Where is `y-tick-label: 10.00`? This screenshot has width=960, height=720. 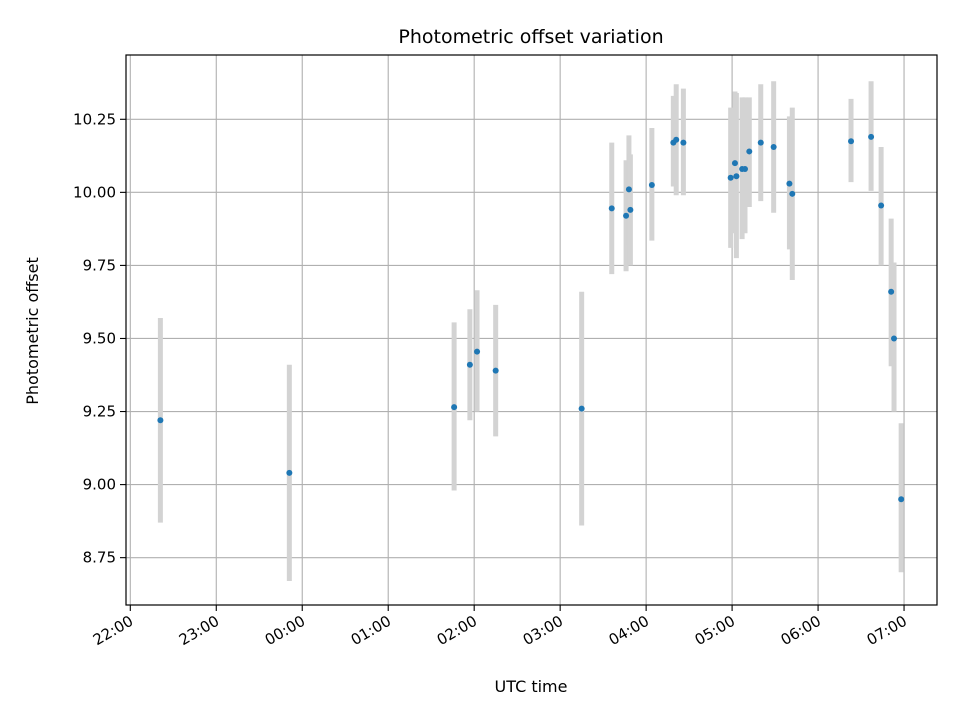
y-tick-label: 10.00 is located at coordinates (94, 192).